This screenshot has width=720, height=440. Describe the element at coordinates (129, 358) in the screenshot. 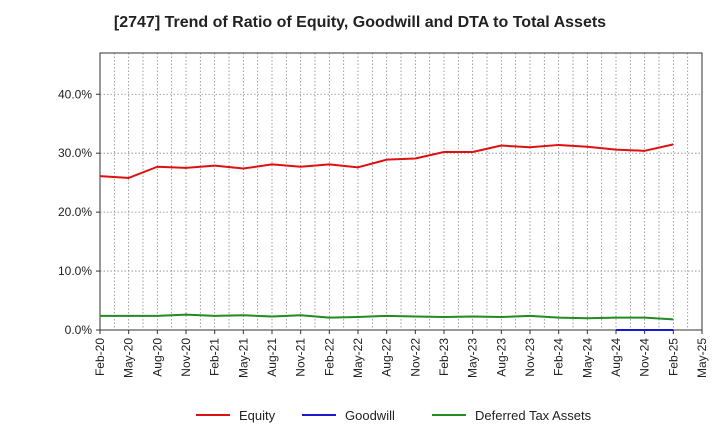

I see `x-tick-label: May-20` at that location.